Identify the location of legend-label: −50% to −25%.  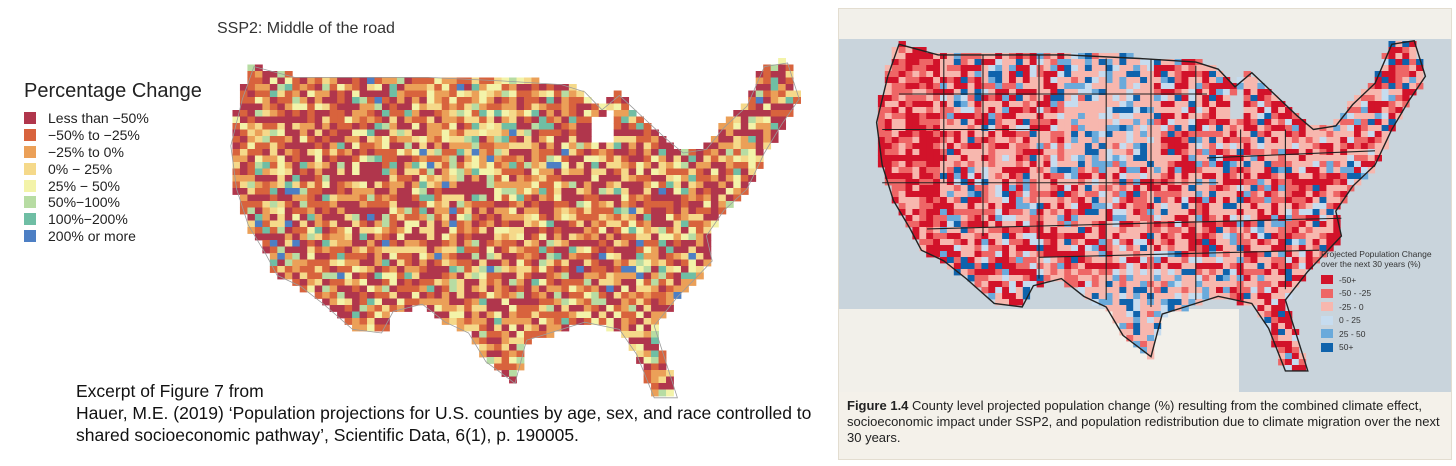
(94, 135).